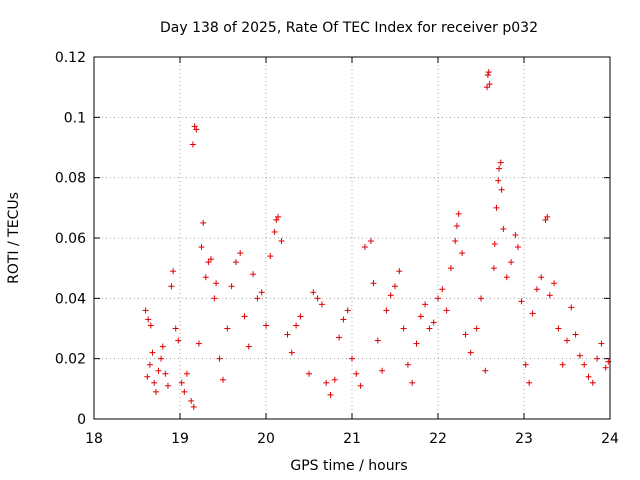 The image size is (640, 480). Describe the element at coordinates (70, 58) in the screenshot. I see `y-tick-label: 0.12` at that location.